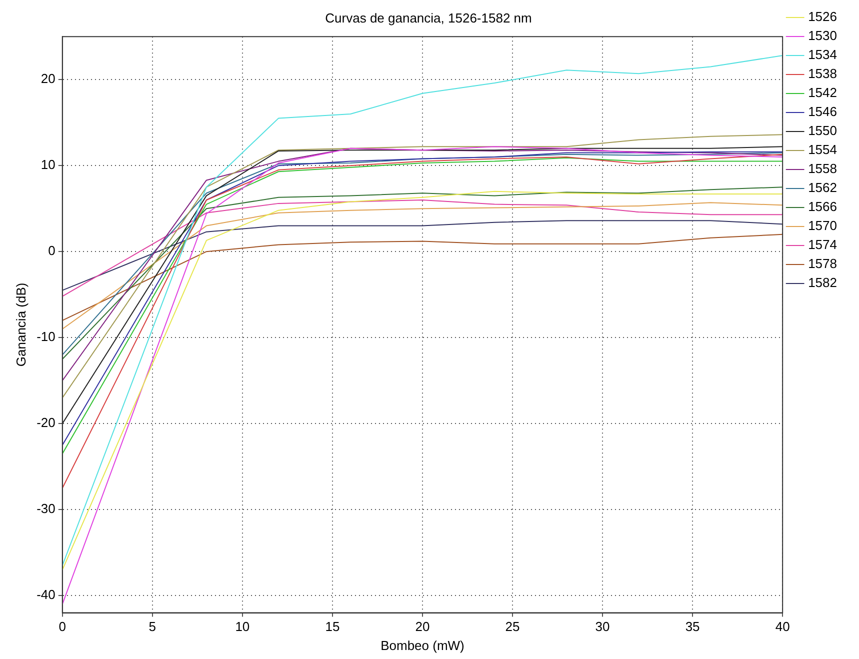 The width and height of the screenshot is (859, 659). I want to click on x-tick-label: 10, so click(242, 626).